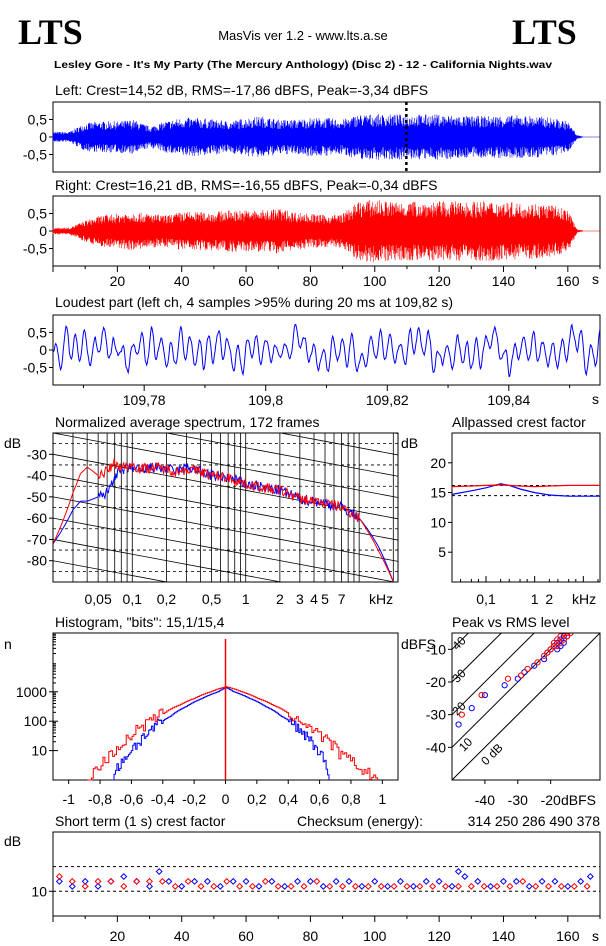 The width and height of the screenshot is (606, 946). I want to click on histogram-series-left, so click(221, 734).